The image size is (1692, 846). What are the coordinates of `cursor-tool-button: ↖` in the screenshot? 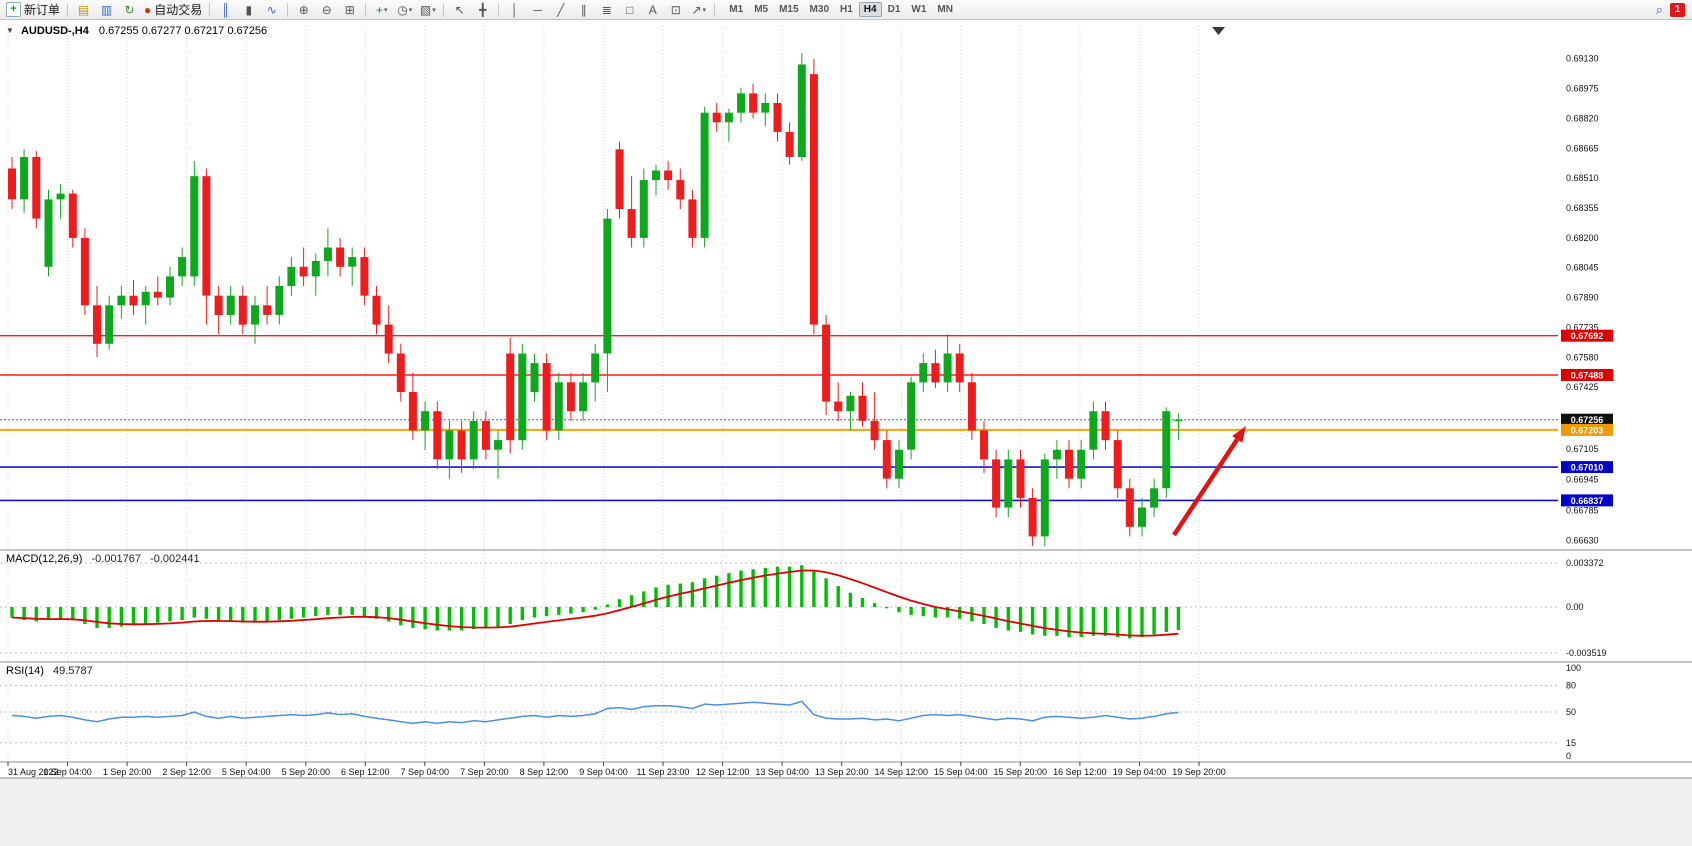 It's located at (459, 9).